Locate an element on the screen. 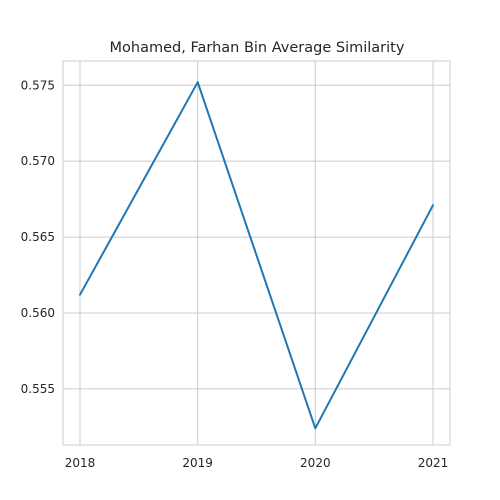  chart-title: Mohamed, Farhan Bin Average Similarity is located at coordinates (257, 48).